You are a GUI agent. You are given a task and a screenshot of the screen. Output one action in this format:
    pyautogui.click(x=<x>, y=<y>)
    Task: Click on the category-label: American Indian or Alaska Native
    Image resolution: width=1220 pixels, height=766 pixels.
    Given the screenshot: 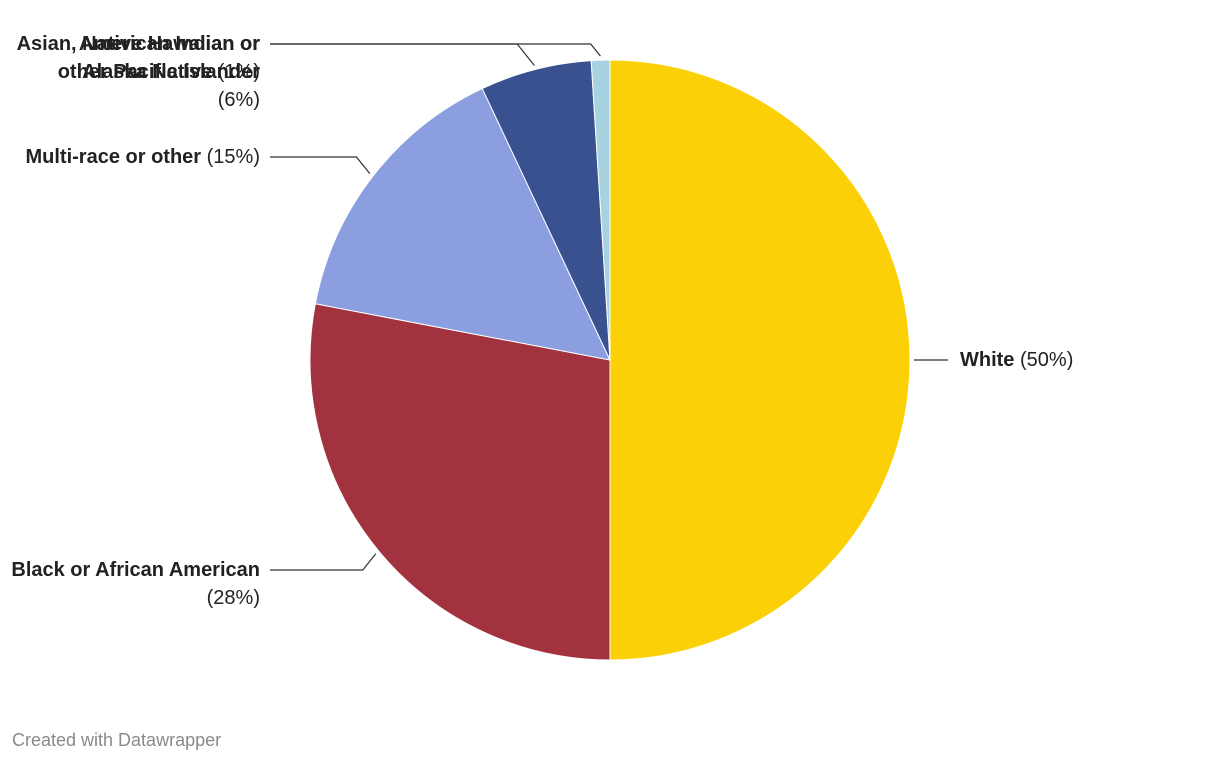 What is the action you would take?
    pyautogui.click(x=169, y=58)
    